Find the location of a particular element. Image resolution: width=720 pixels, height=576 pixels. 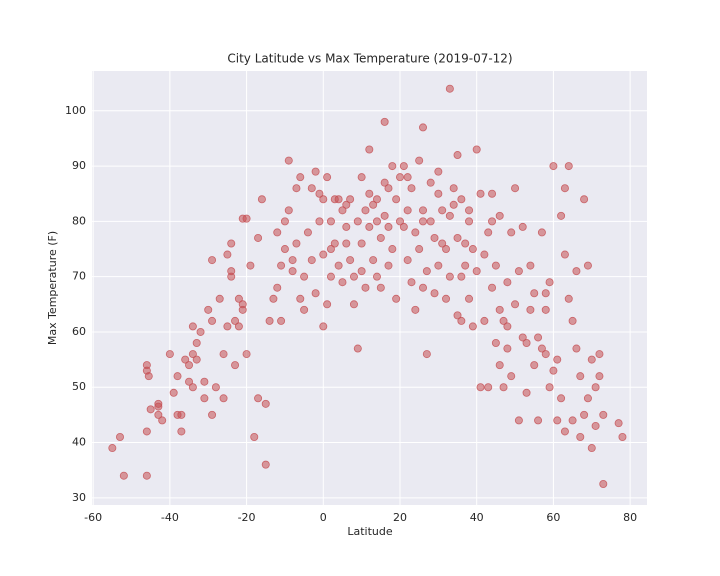

y-tick-label: 100 is located at coordinates (75, 110).